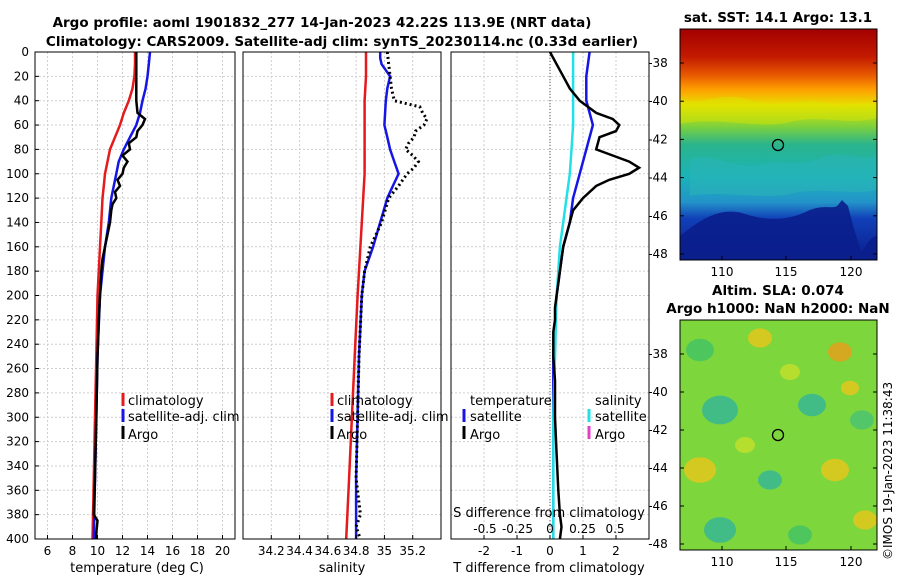 The width and height of the screenshot is (900, 580). What do you see at coordinates (511, 401) in the screenshot?
I see `legend-temperature-title: temperature` at bounding box center [511, 401].